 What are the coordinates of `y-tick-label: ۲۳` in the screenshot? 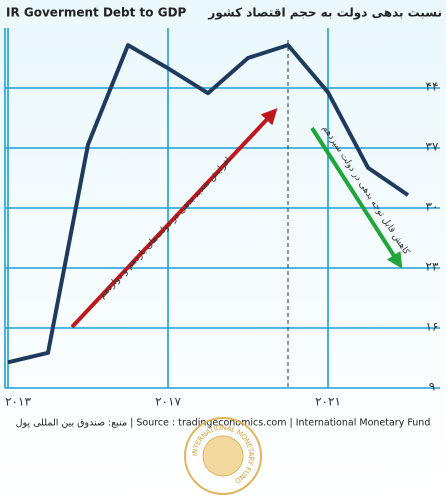 It's located at (432, 267).